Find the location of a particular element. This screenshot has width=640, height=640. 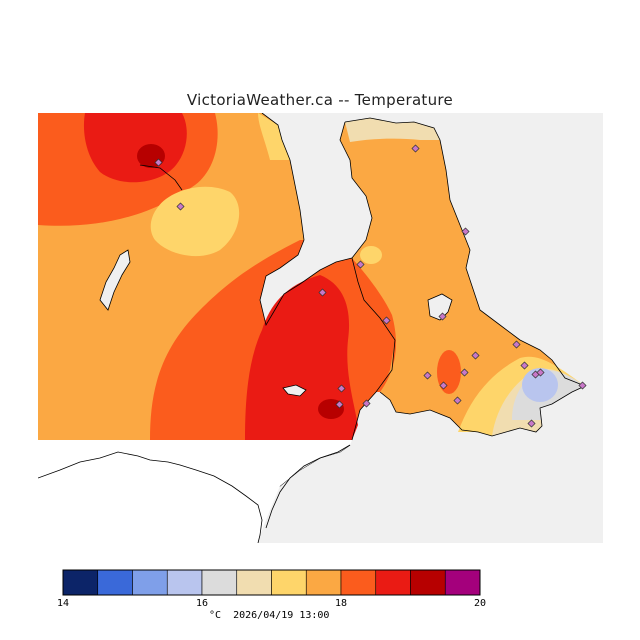

contour-east-yellow-patch is located at coordinates (371, 255).